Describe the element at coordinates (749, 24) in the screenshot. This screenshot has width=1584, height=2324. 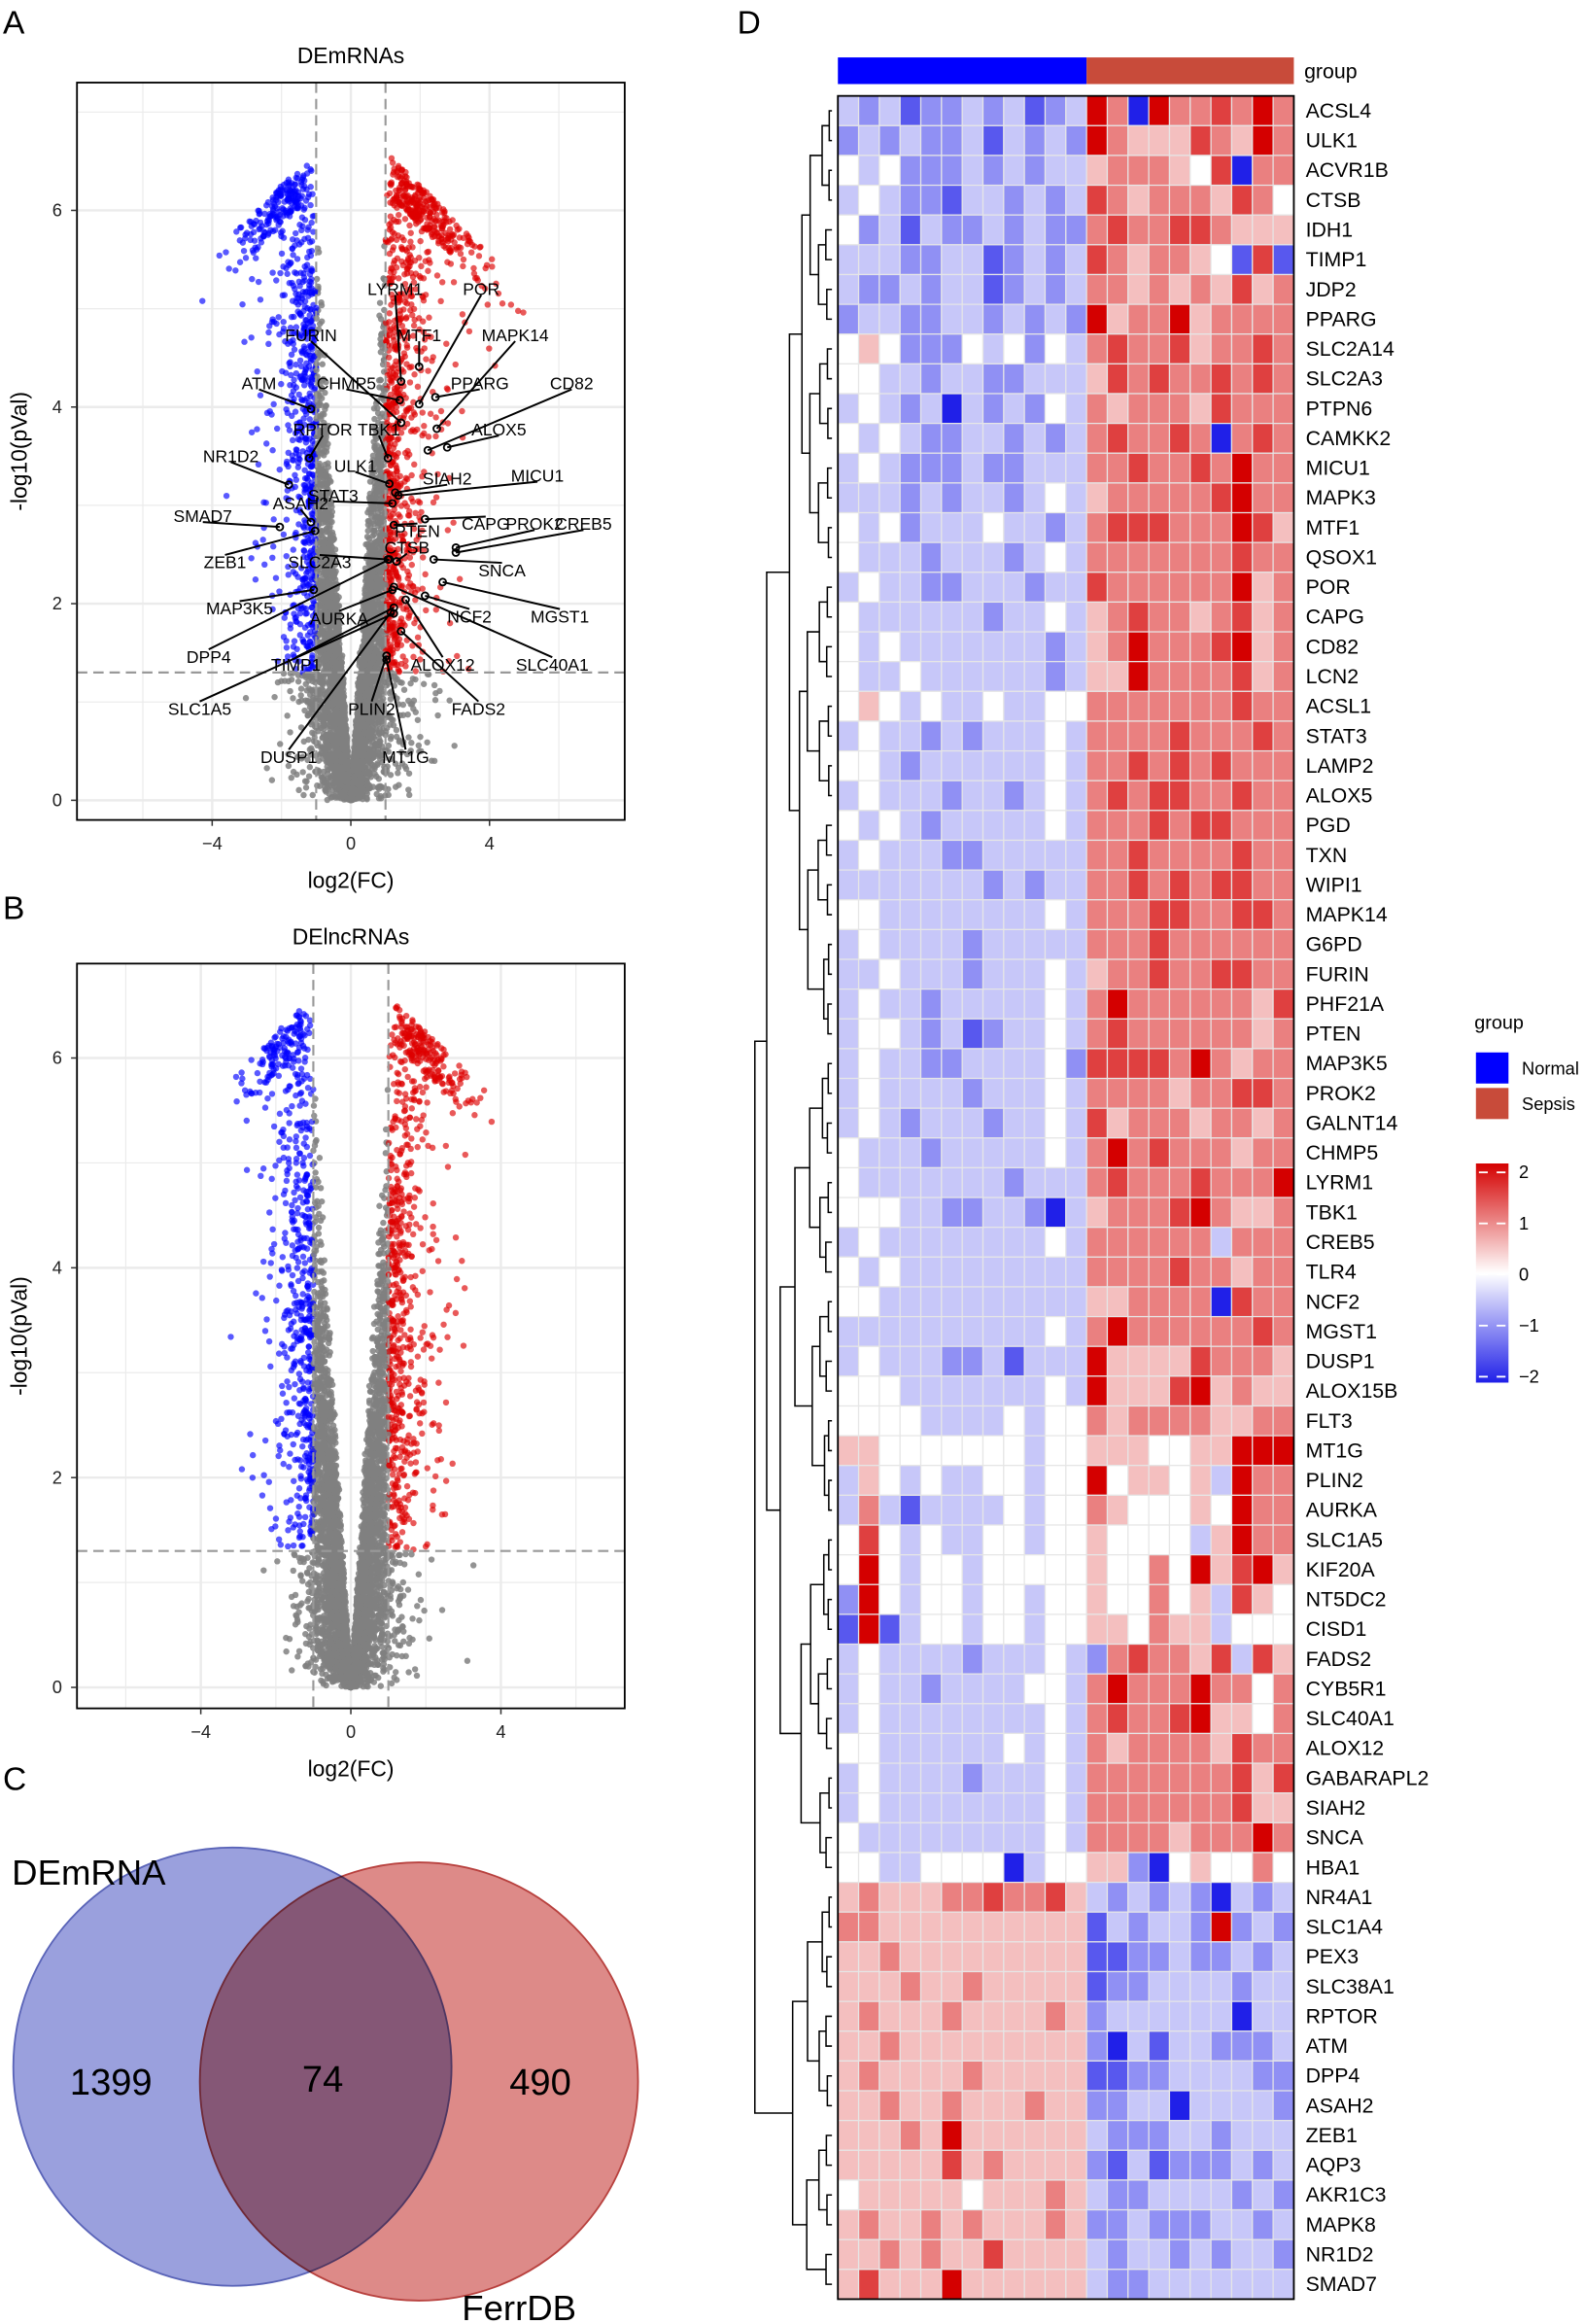
I see `panel-letter-d: D` at that location.